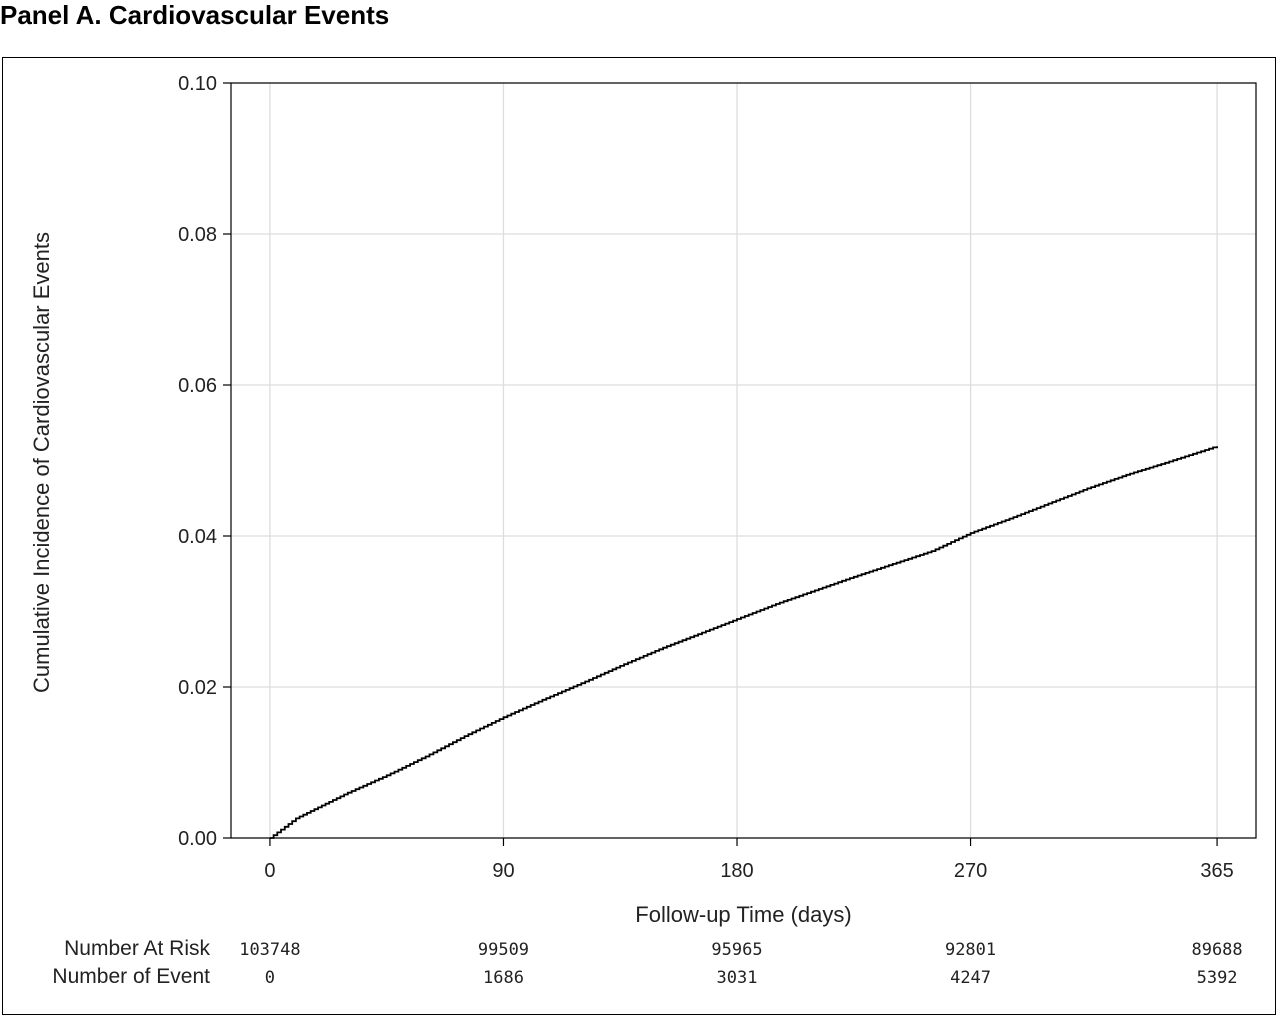 This screenshot has width=1280, height=1017. Describe the element at coordinates (1216, 950) in the screenshot. I see `risk-value: 89688` at that location.